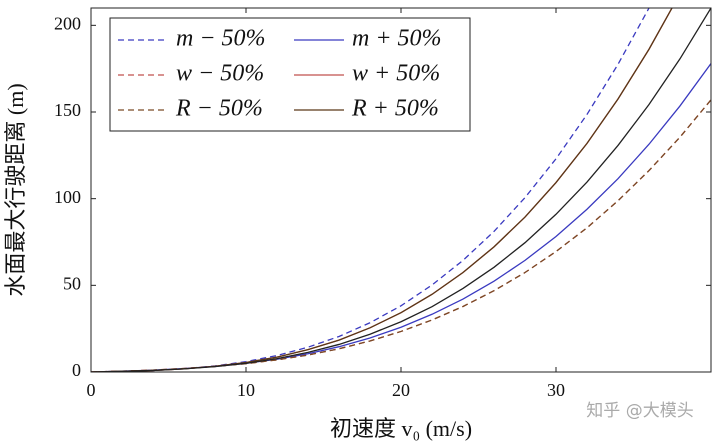 The image size is (720, 446). Describe the element at coordinates (396, 74) in the screenshot. I see `legend-label: w + 50%` at that location.